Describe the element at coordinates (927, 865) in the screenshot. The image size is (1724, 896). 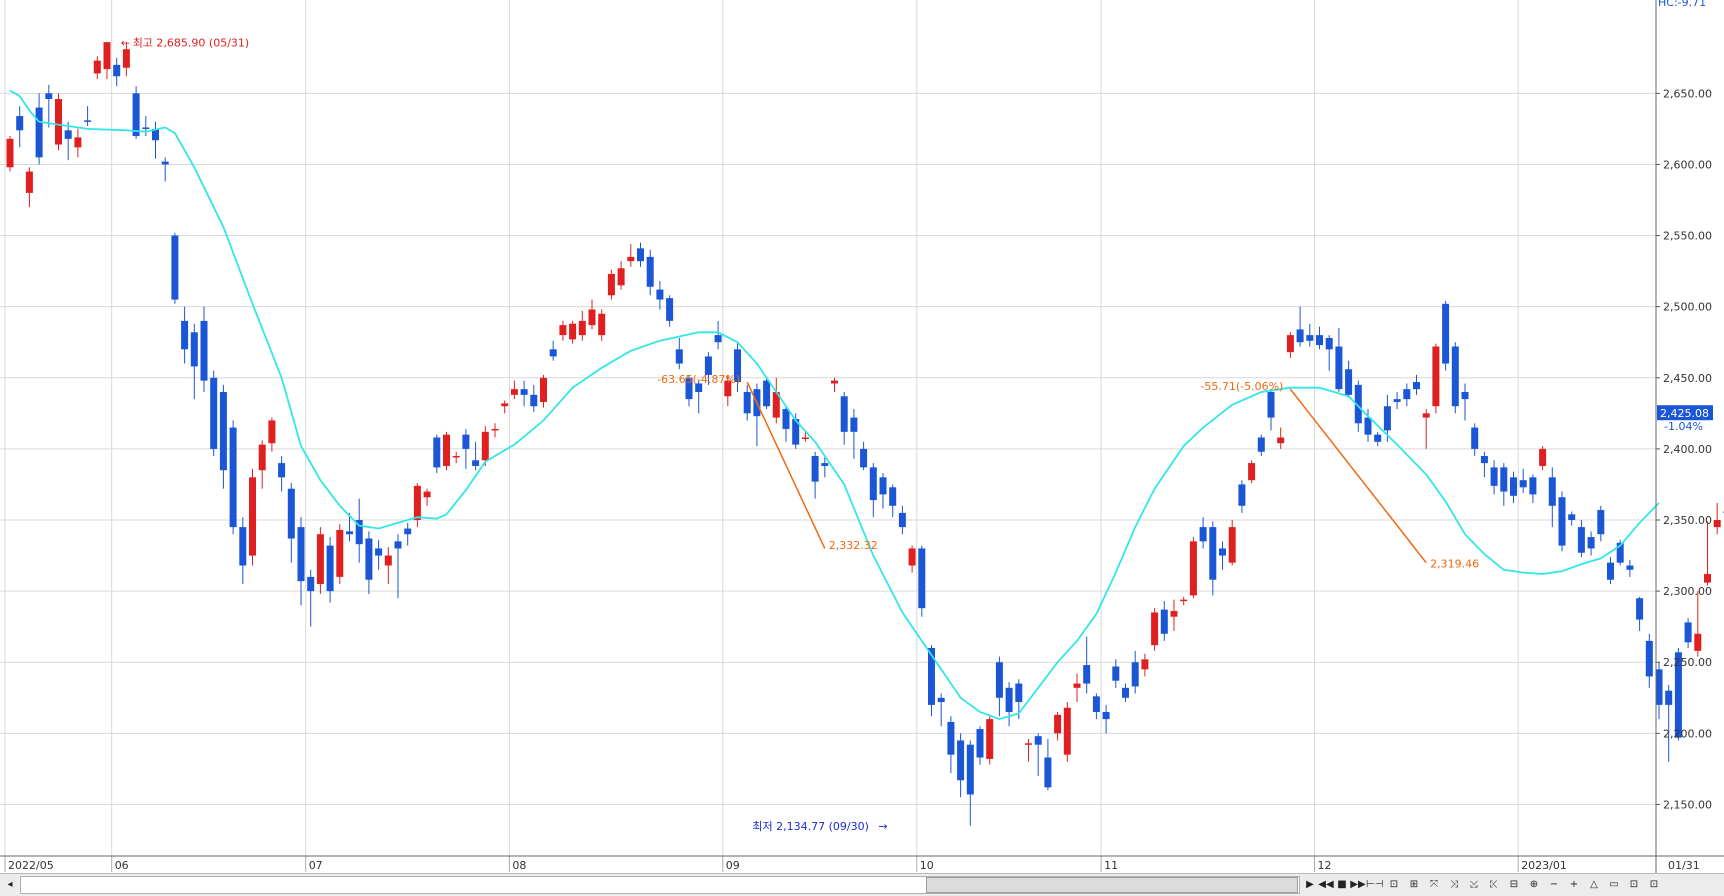
I see `x-tick-label: 10` at that location.